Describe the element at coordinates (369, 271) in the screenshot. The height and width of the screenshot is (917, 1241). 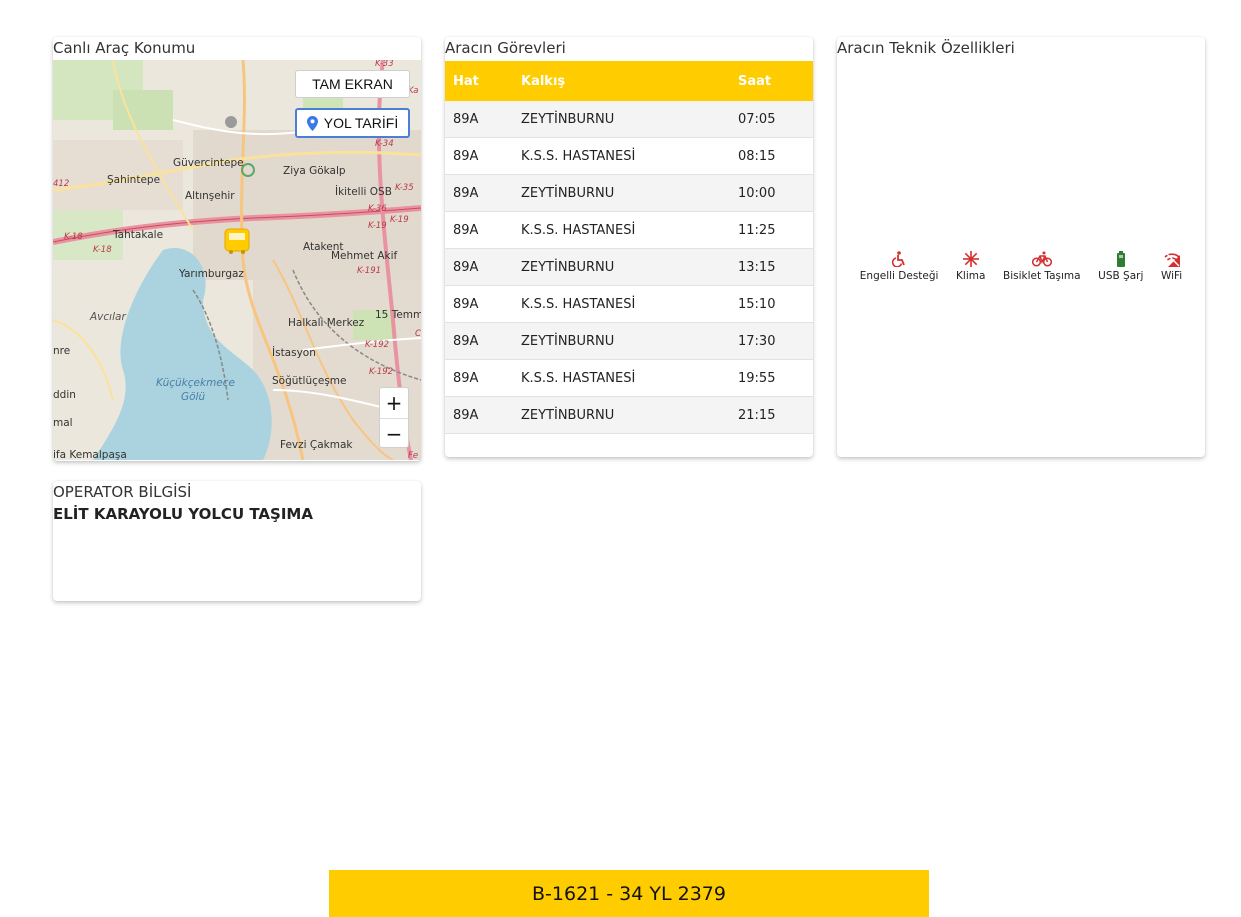
I see `svg-text: K-191` at that location.